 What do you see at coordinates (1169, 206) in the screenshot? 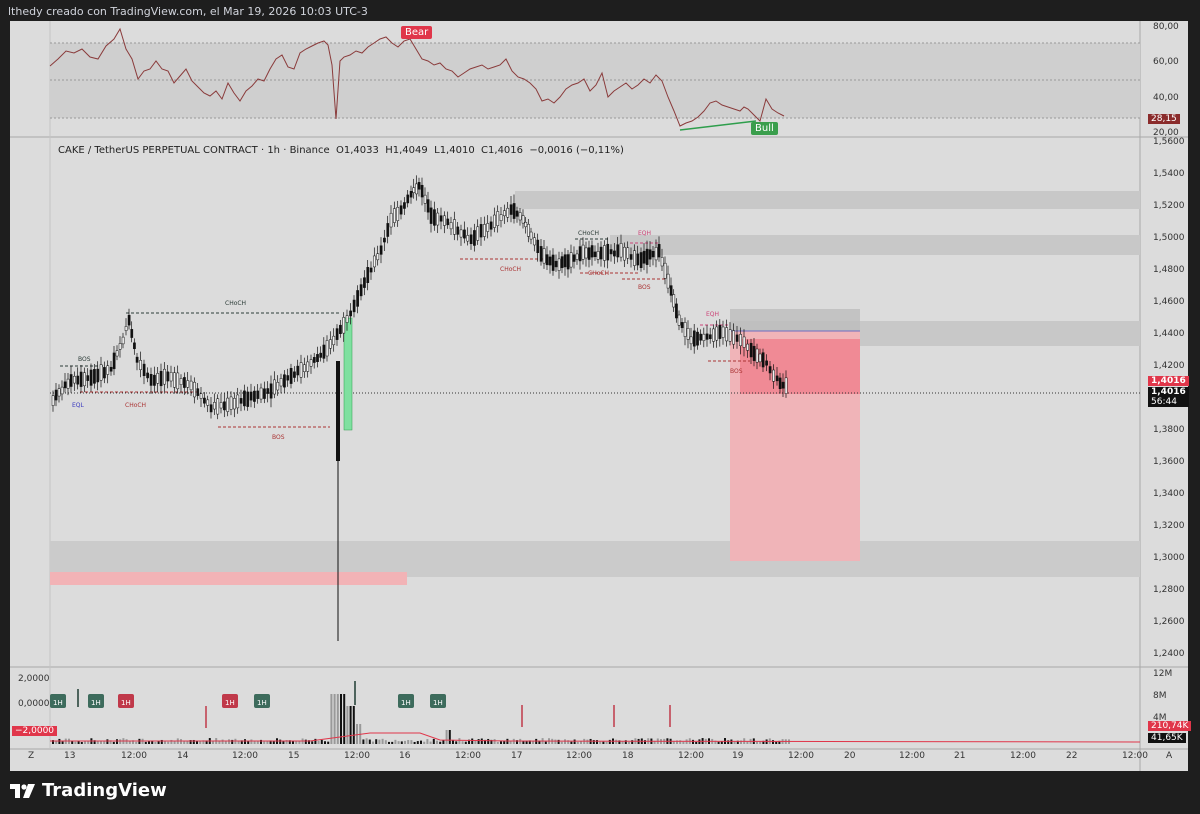
I see `price-tick: 1,5200` at bounding box center [1169, 206].